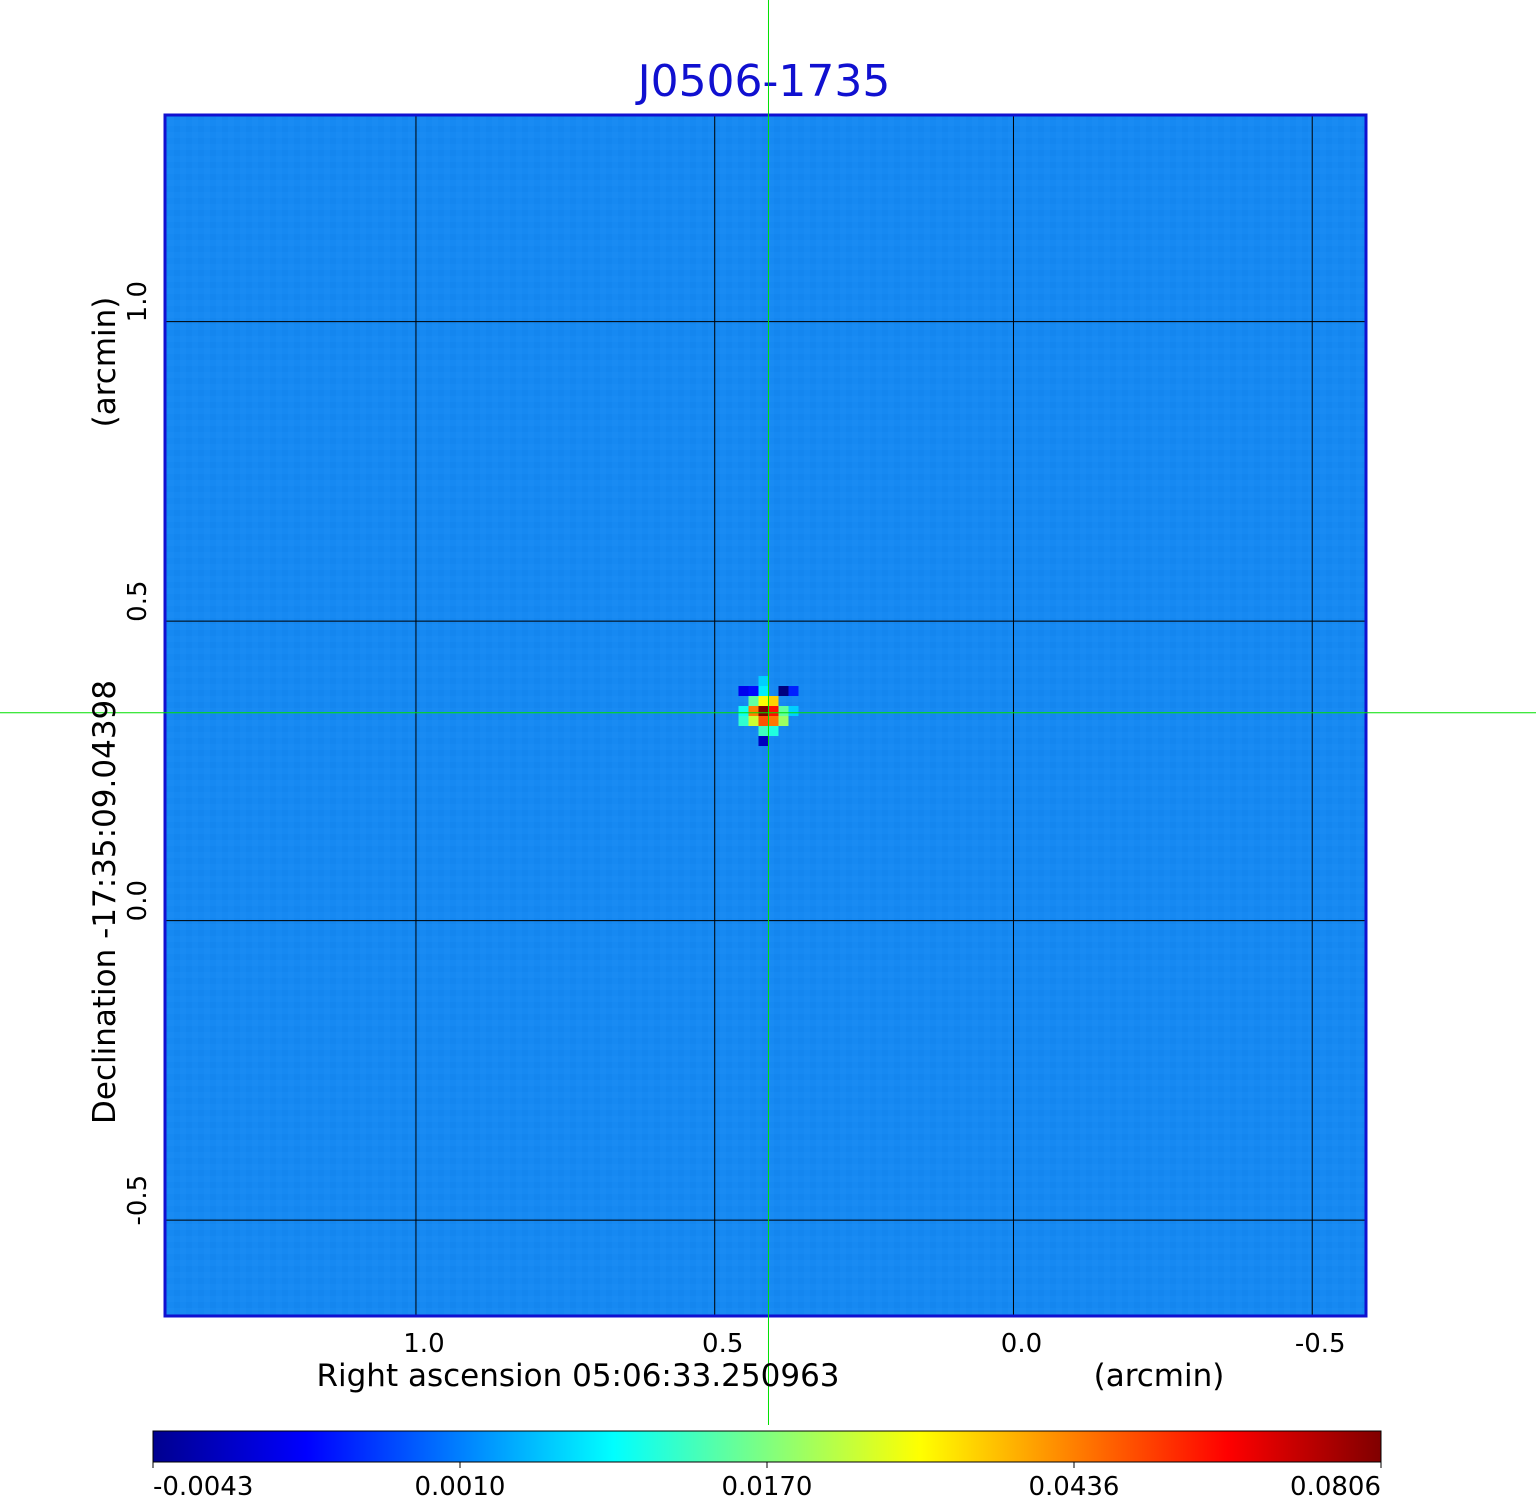 This screenshot has width=1536, height=1500. I want to click on source-pixels, so click(768, 711).